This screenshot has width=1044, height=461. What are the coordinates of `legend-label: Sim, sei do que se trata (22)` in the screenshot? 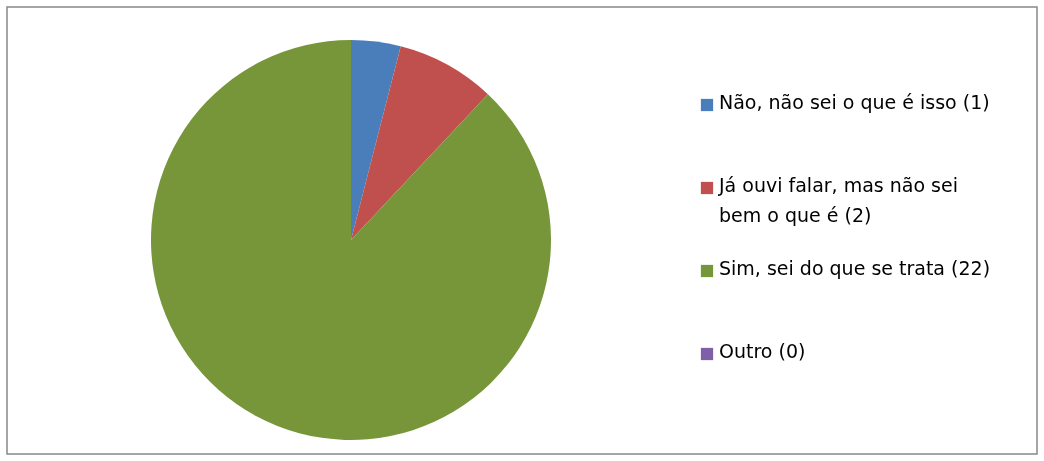 It's located at (855, 268).